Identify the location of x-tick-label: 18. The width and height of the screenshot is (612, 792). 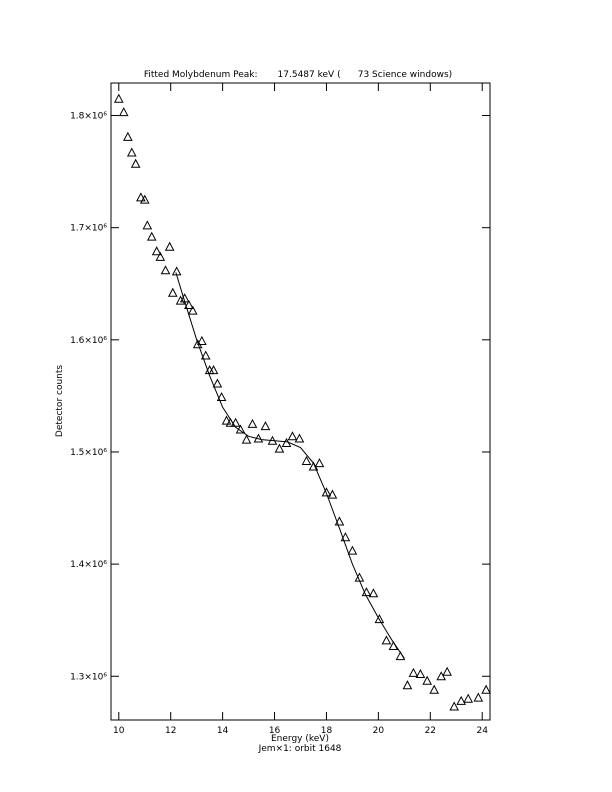
(327, 731).